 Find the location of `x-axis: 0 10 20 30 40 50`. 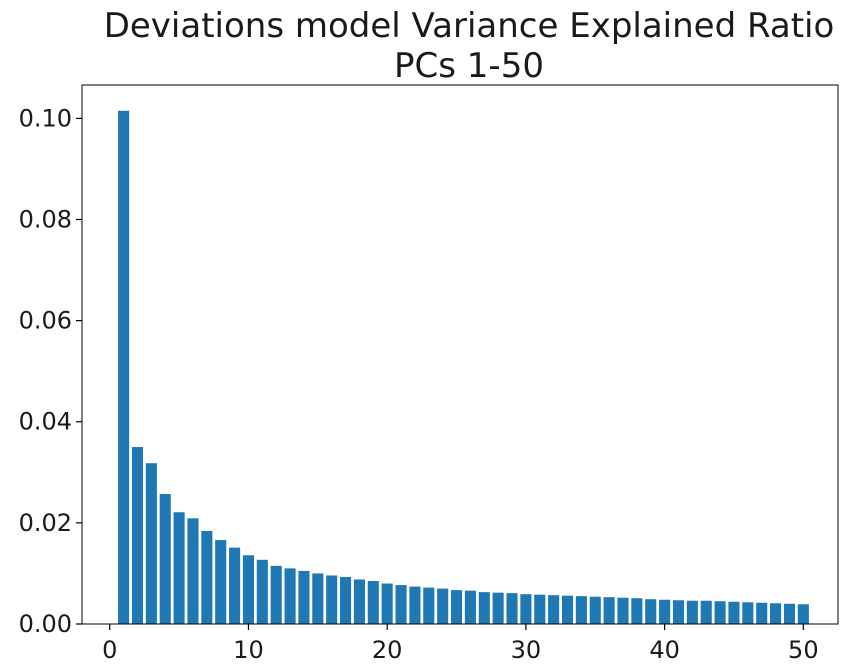

x-axis: 0 10 20 30 40 50 is located at coordinates (460, 644).